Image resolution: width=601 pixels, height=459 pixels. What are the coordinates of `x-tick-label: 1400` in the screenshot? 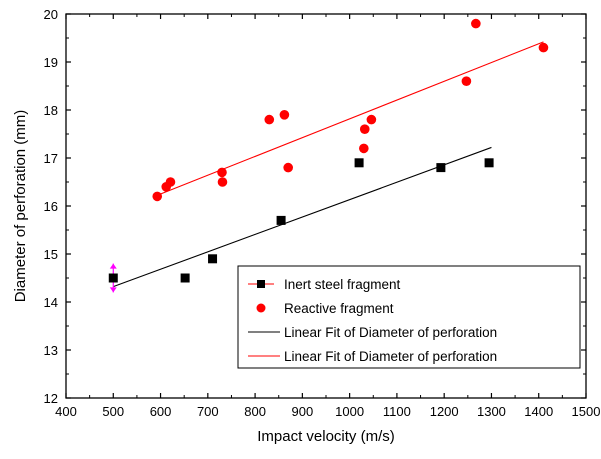 It's located at (538, 411).